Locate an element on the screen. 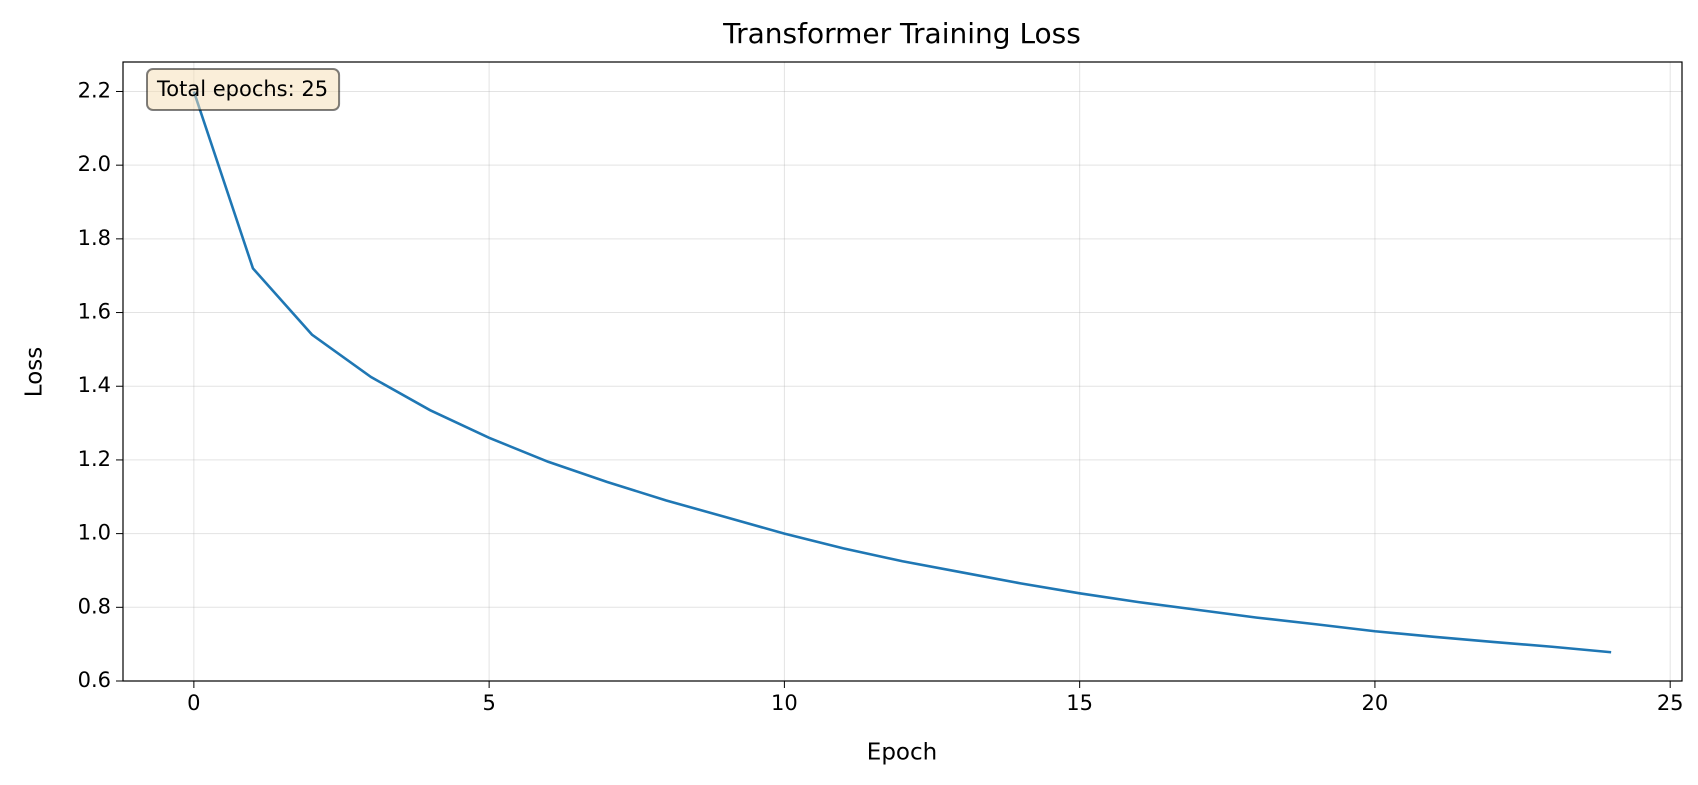 The image size is (1698, 785). chart-title: Transformer Training Loss is located at coordinates (901, 33).